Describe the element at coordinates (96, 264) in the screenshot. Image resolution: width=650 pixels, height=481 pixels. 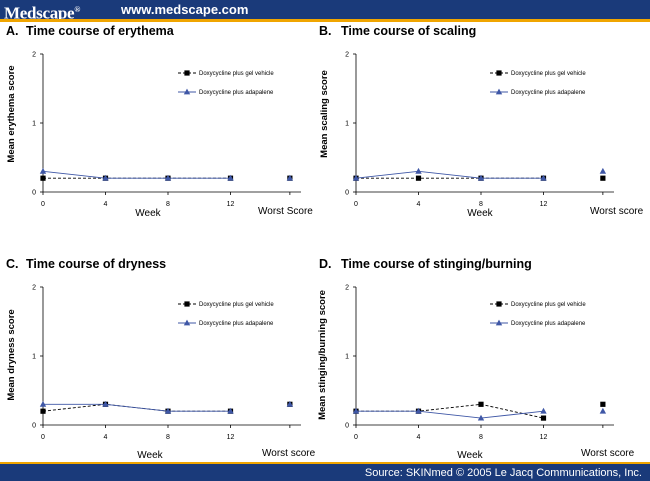
I see `panel-title: Time course of dryness` at that location.